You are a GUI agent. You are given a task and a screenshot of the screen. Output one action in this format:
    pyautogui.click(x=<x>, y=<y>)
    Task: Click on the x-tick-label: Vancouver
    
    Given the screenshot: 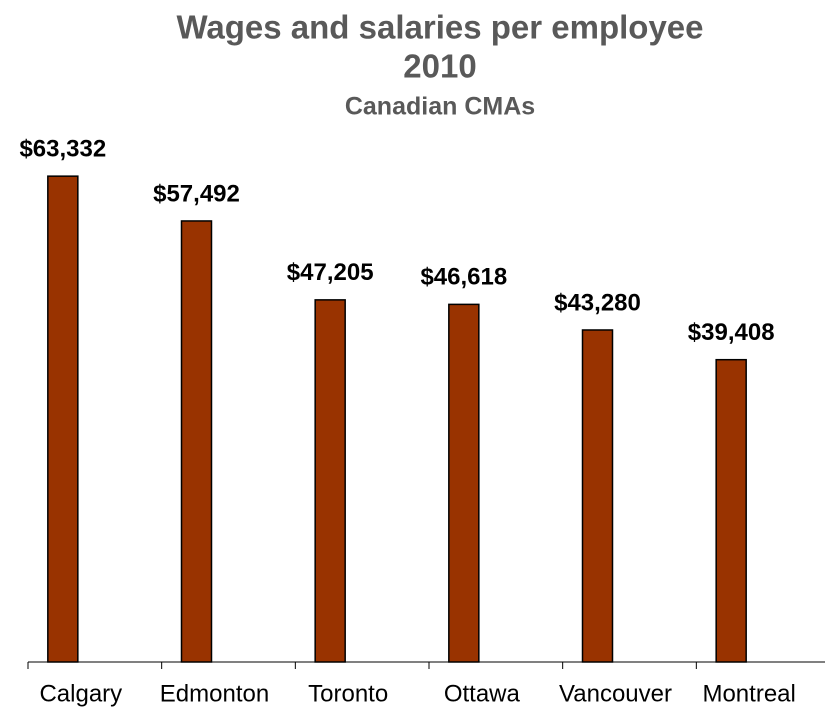 What is the action you would take?
    pyautogui.click(x=615, y=693)
    